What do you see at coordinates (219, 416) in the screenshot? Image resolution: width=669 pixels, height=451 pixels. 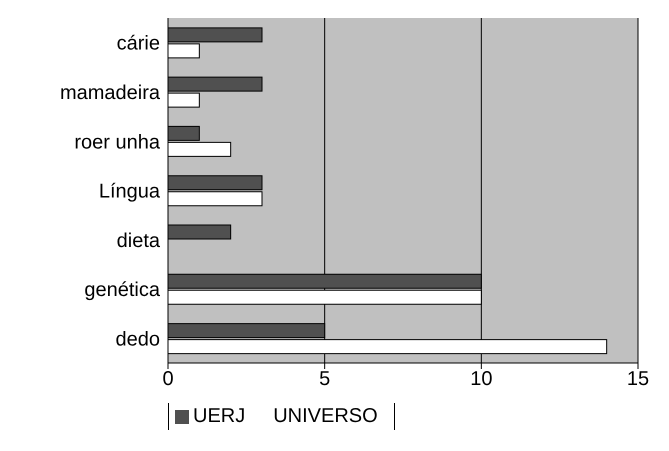 I see `legend-label: UERJ` at bounding box center [219, 416].